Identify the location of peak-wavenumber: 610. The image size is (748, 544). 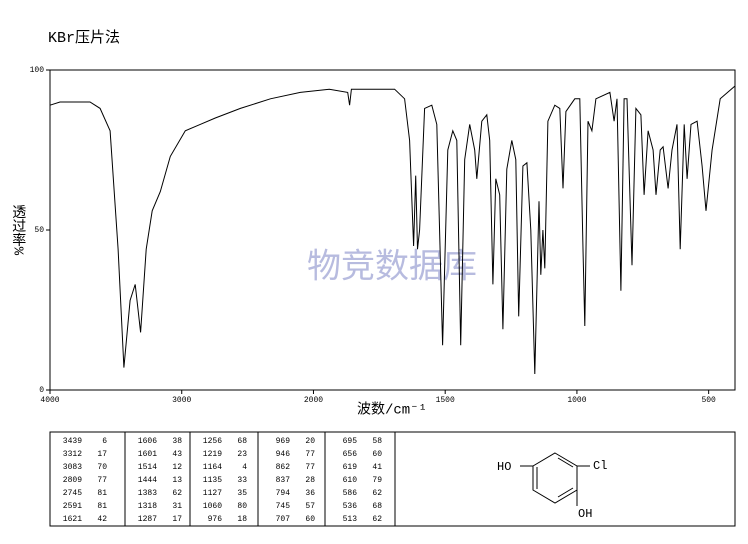
(350, 480).